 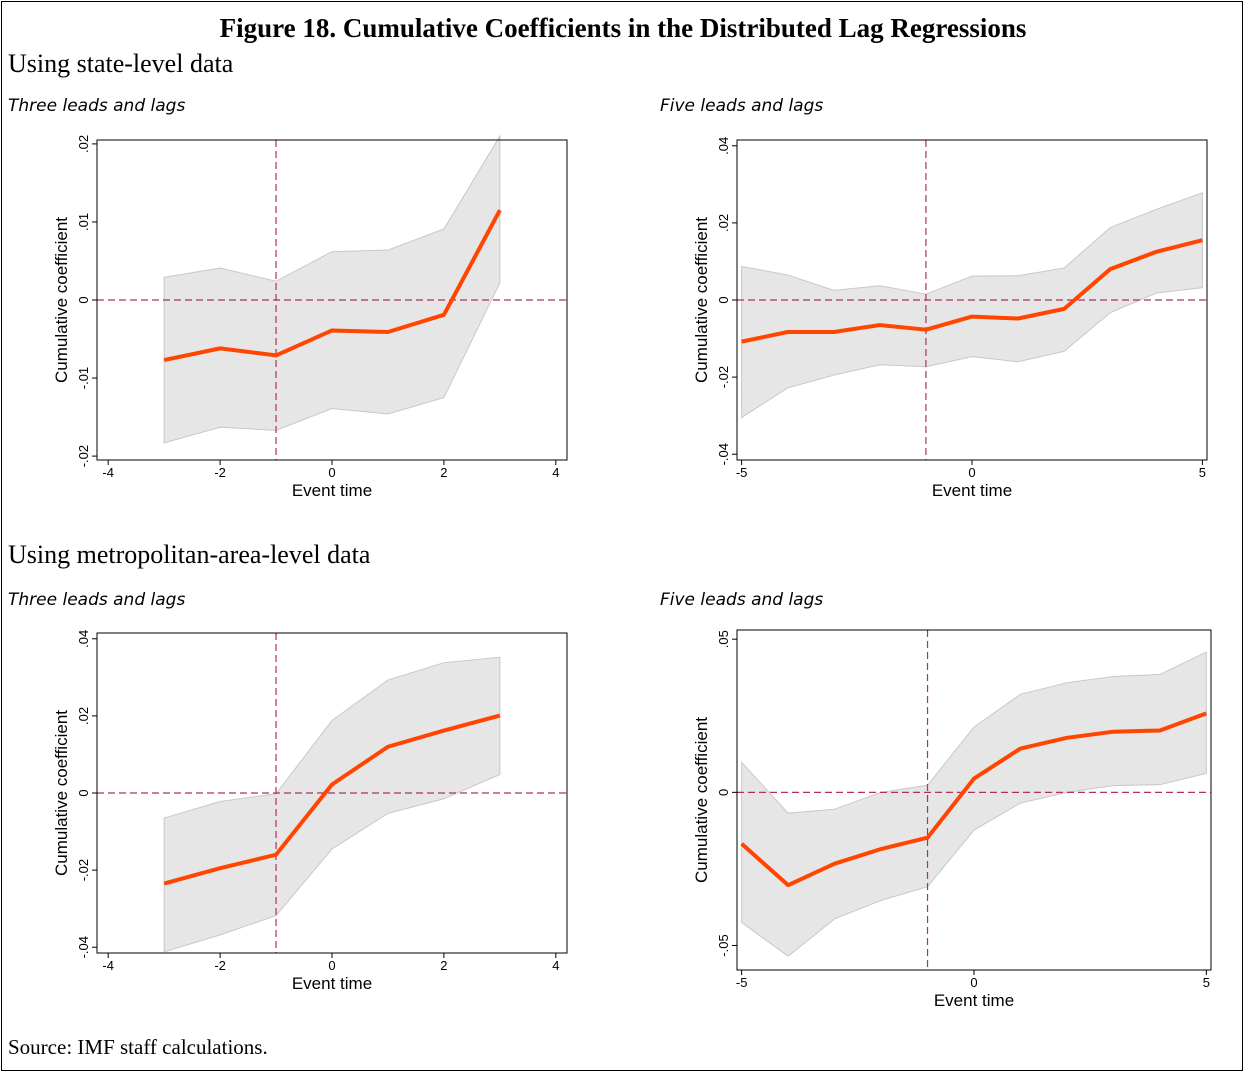 What do you see at coordinates (97, 106) in the screenshot?
I see `panel-title-state-three: Three leads and lags` at bounding box center [97, 106].